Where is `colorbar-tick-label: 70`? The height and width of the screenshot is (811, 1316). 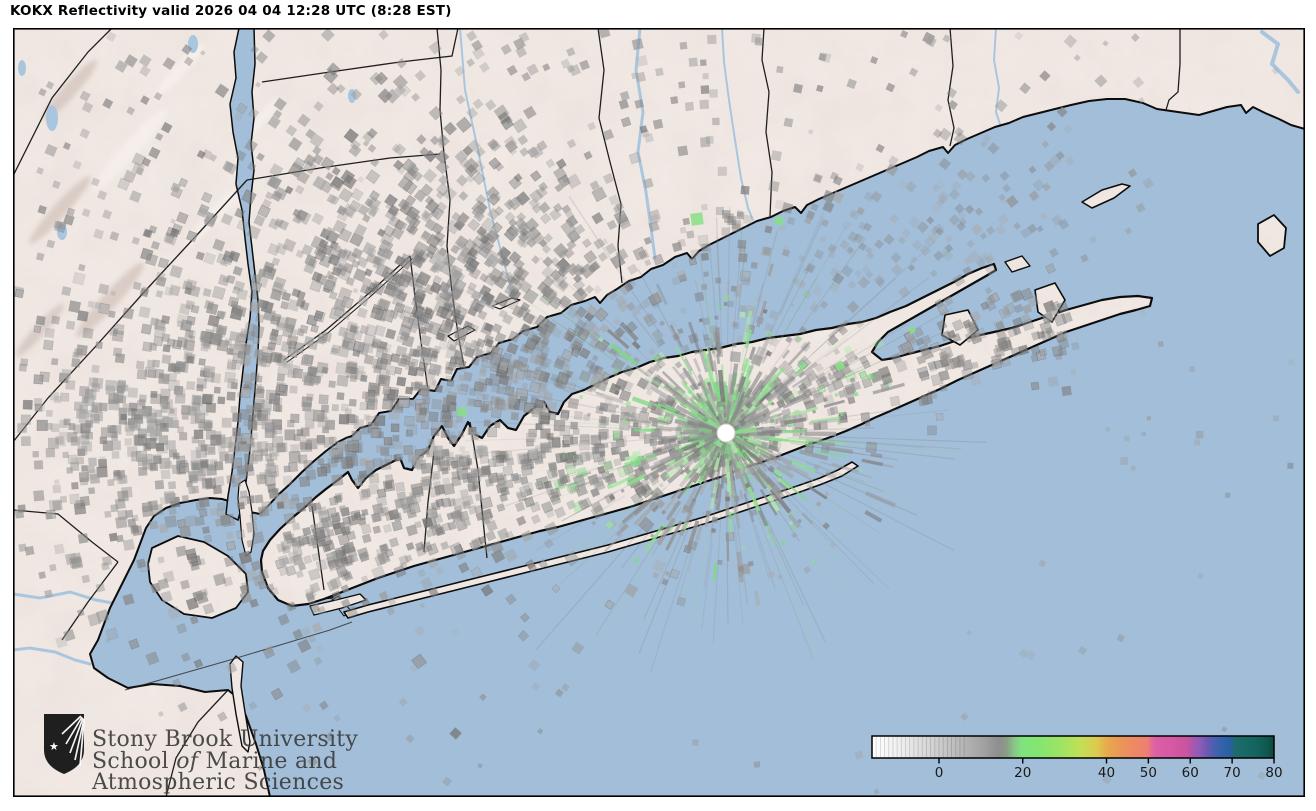 colorbar-tick-label: 70 is located at coordinates (1232, 773).